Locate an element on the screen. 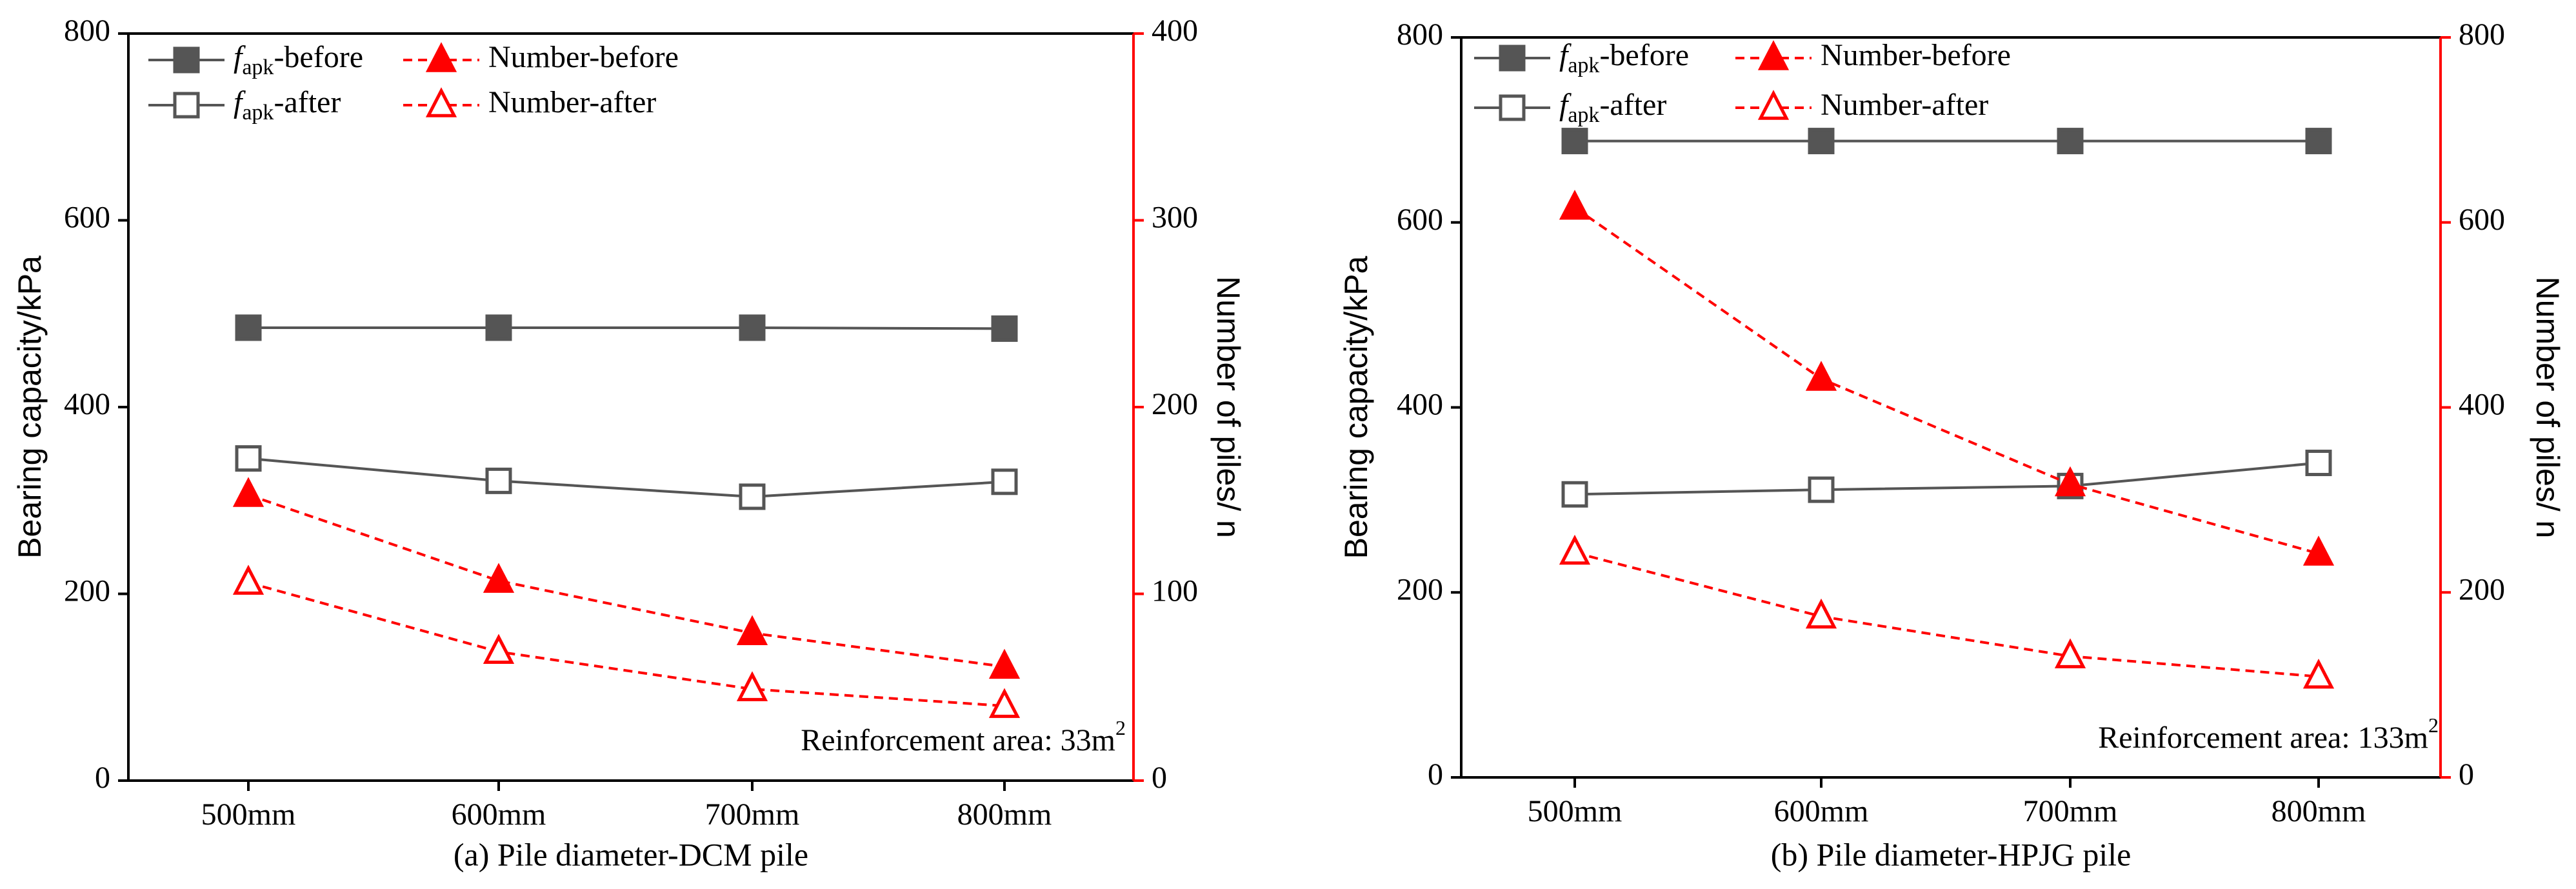  panel-b-y-axis-title-left: Bearing capacity/kPa is located at coordinates (1356, 407).